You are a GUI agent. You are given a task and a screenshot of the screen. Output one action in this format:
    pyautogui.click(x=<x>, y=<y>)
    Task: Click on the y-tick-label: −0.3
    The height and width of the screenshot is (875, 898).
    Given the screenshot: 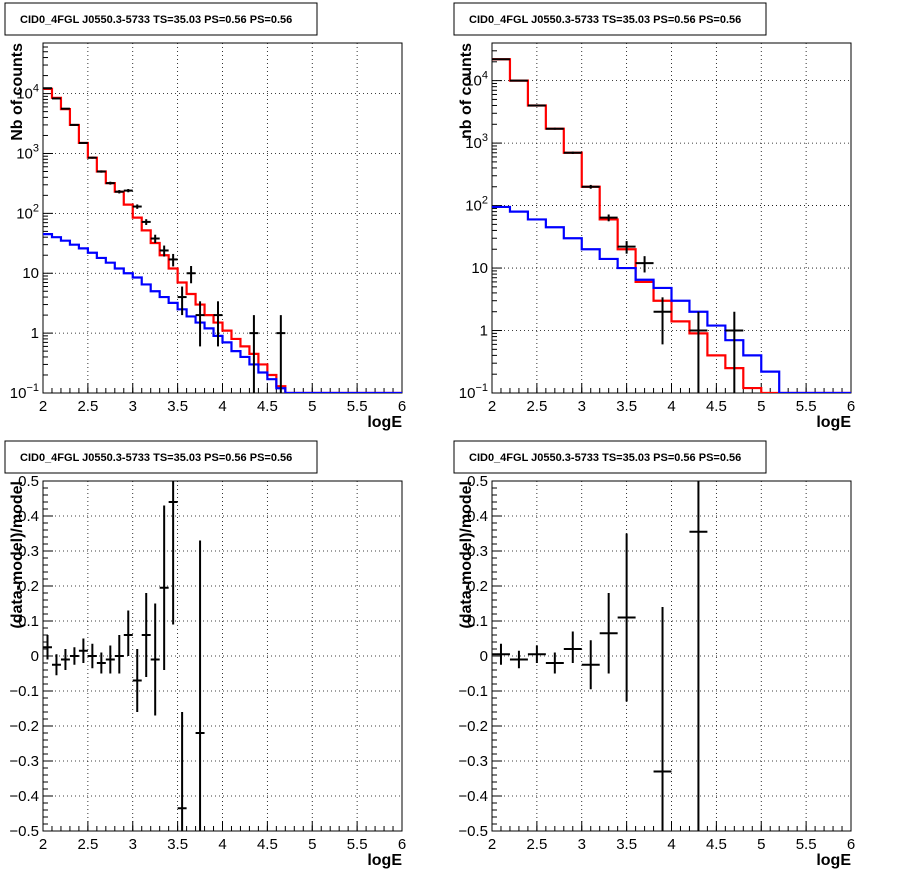 What is the action you would take?
    pyautogui.click(x=473, y=761)
    